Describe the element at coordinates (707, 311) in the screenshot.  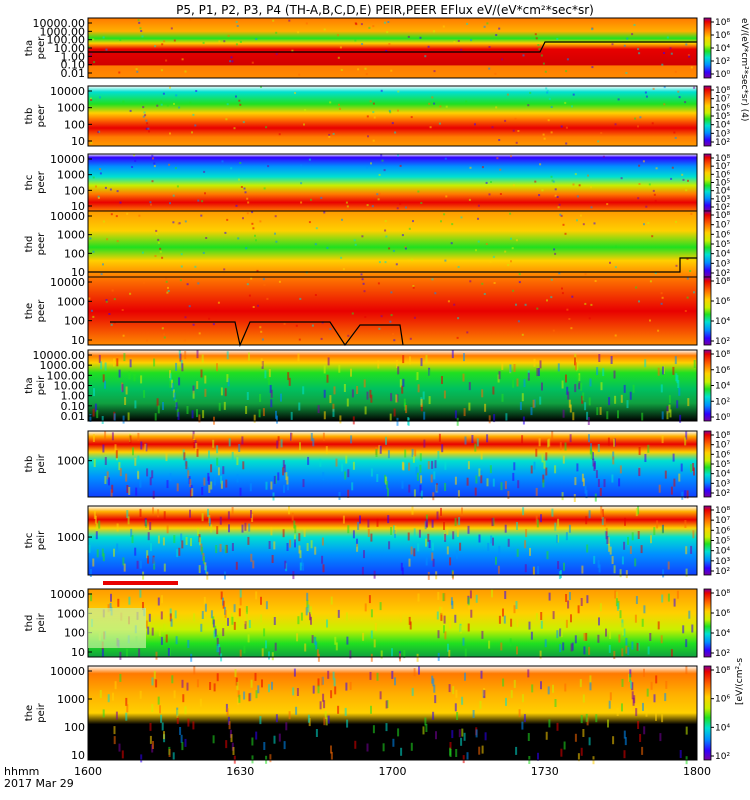
I see `colorbar-scale` at that location.